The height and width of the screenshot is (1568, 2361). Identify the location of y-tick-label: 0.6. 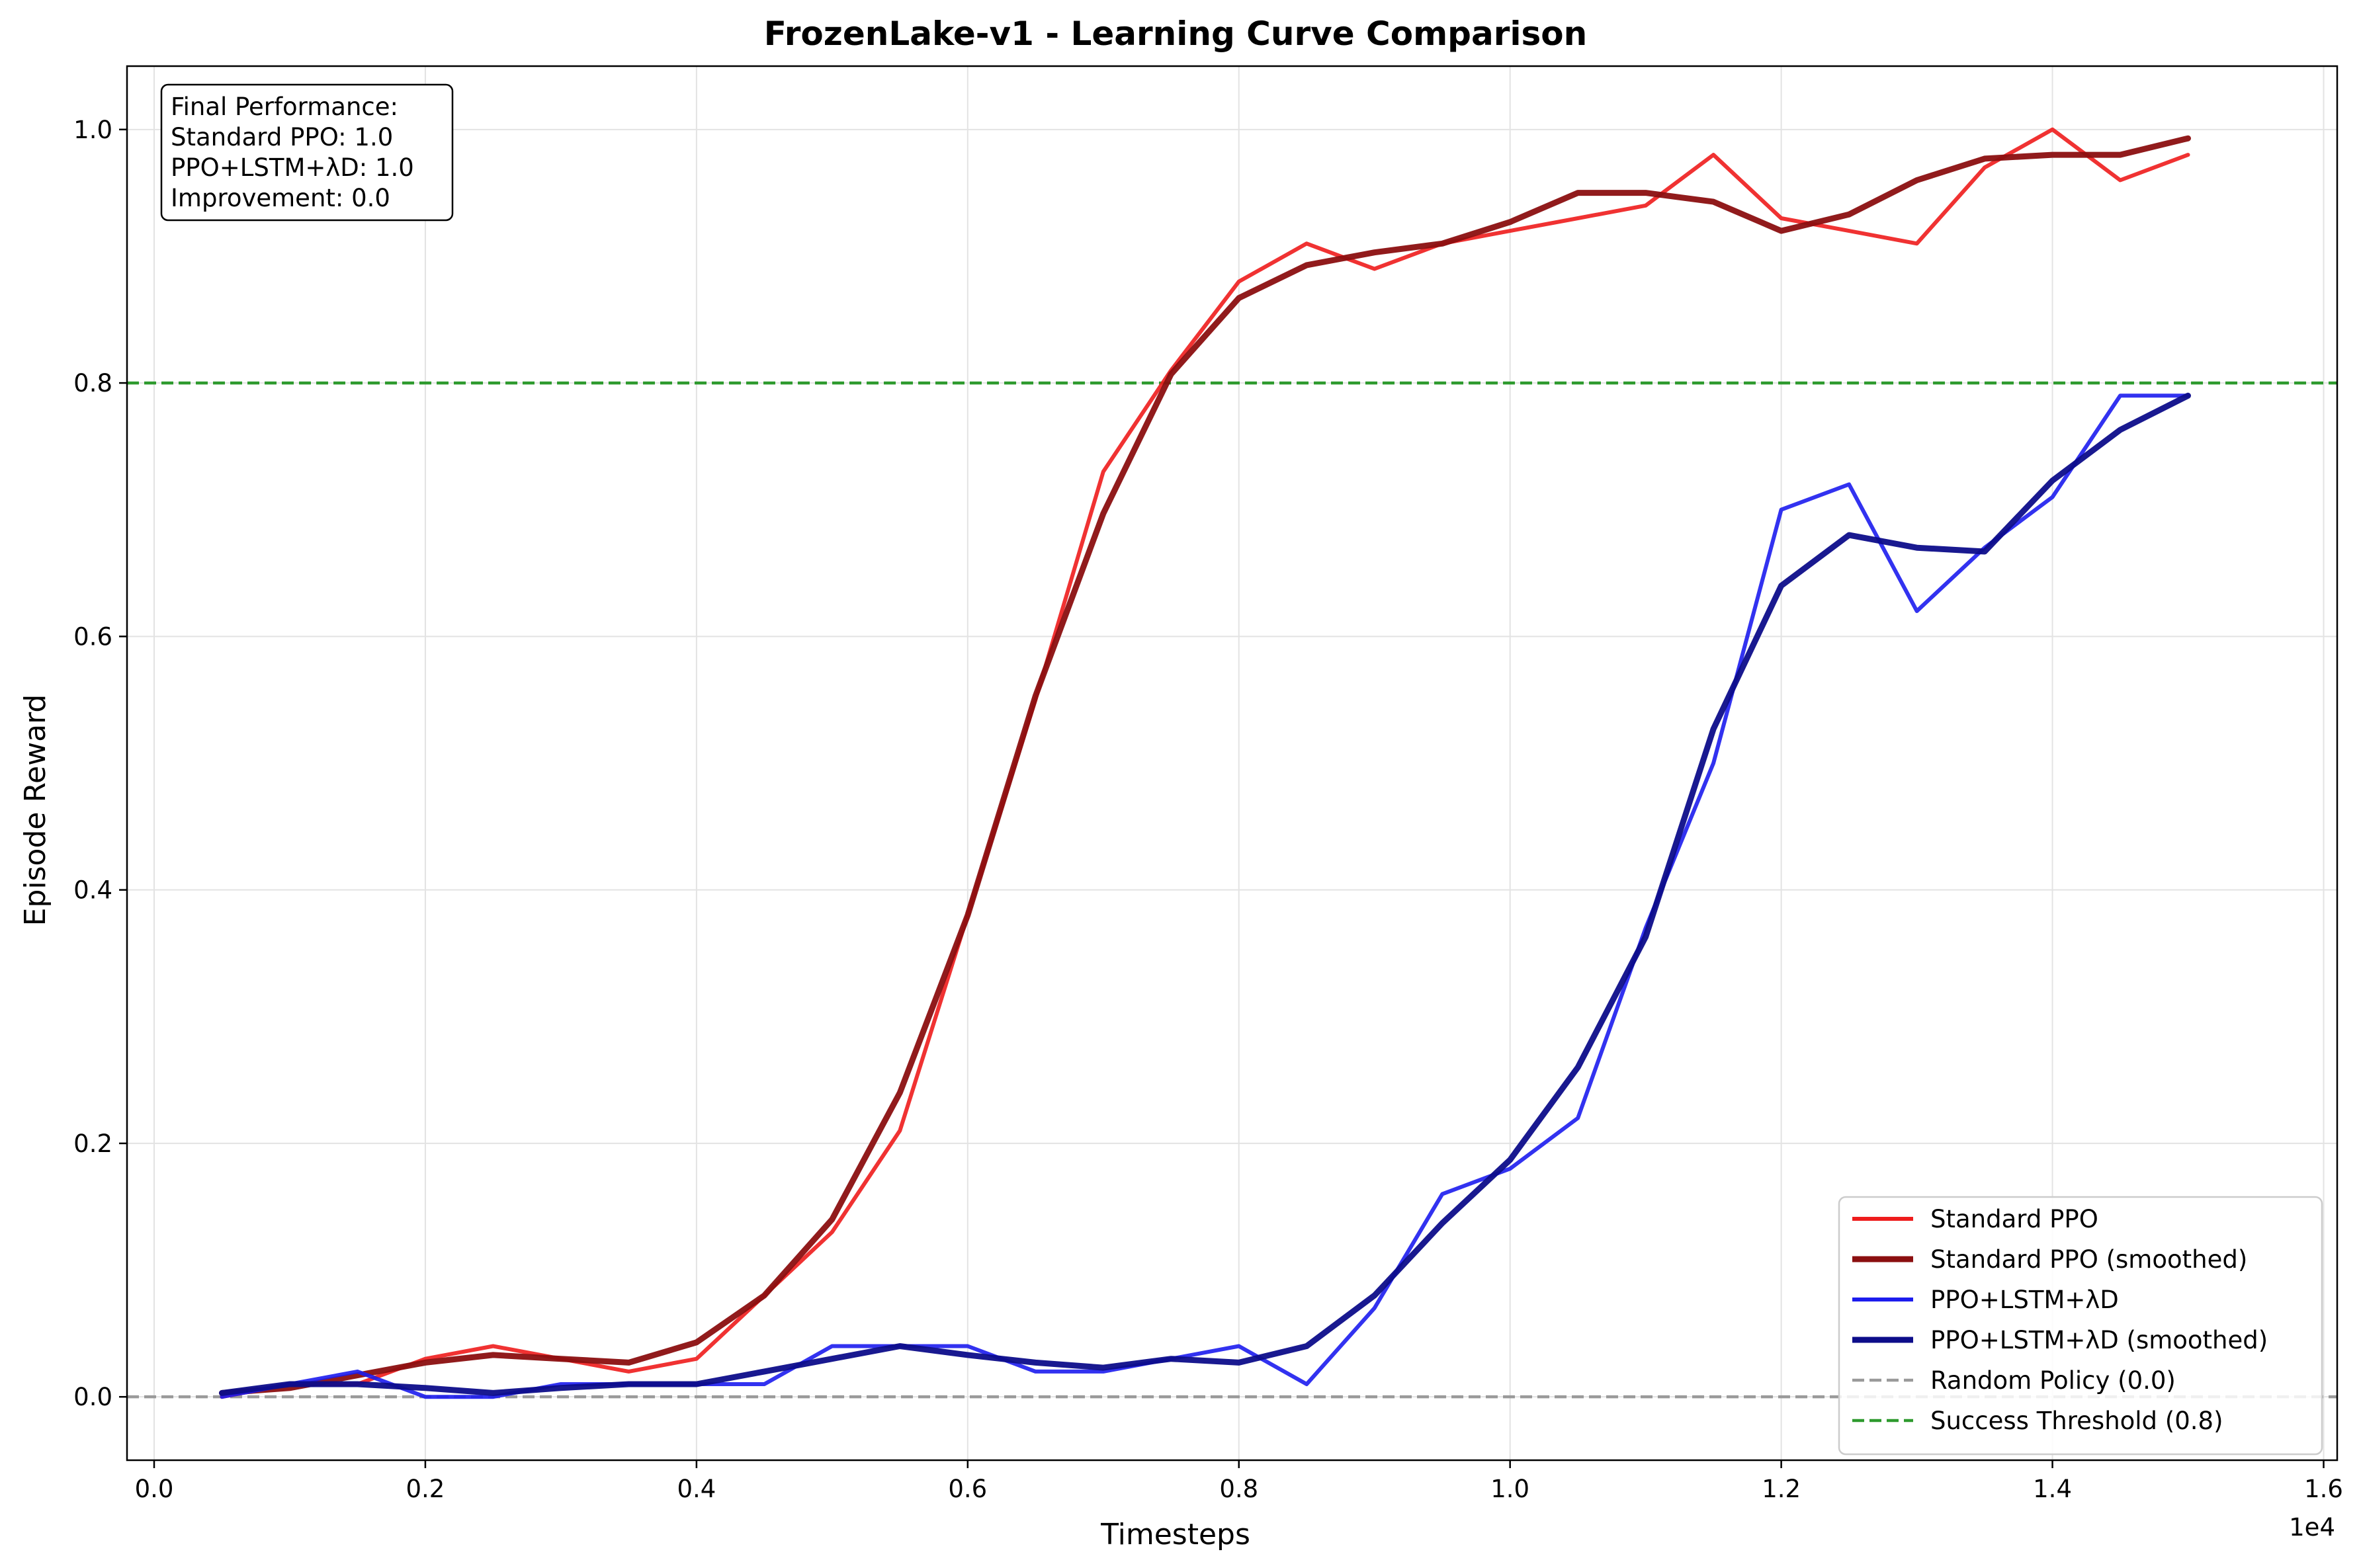
(92, 636).